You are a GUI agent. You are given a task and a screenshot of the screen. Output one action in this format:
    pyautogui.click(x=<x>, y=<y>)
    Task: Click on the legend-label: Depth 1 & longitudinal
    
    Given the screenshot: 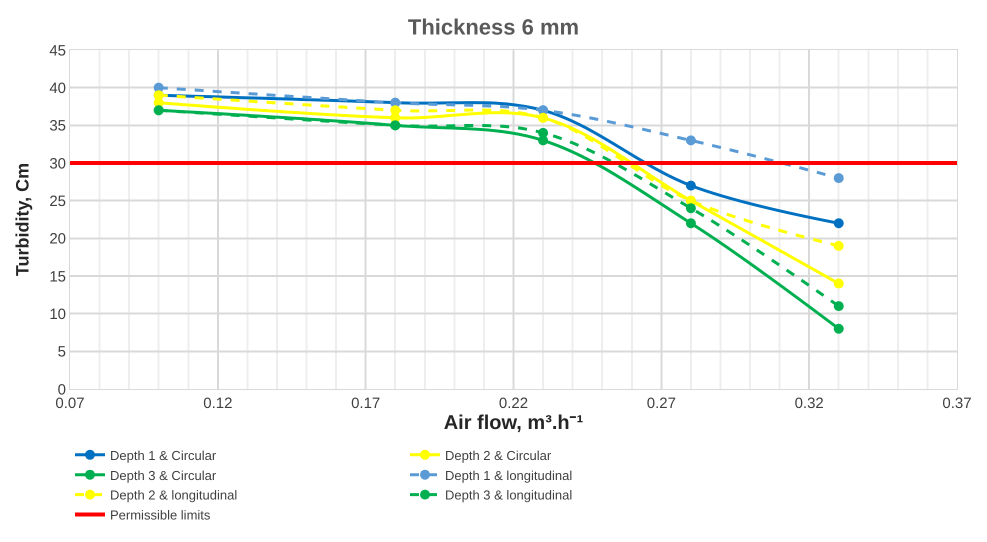 What is the action you would take?
    pyautogui.click(x=508, y=475)
    